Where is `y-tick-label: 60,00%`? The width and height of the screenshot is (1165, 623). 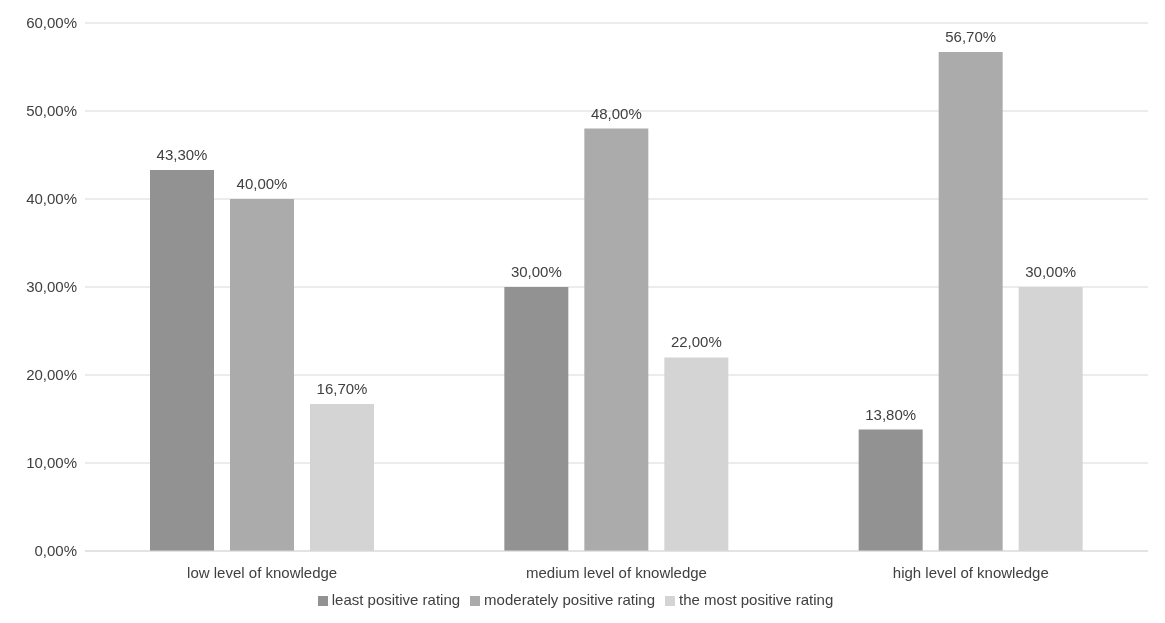 y-tick-label: 60,00% is located at coordinates (51, 23).